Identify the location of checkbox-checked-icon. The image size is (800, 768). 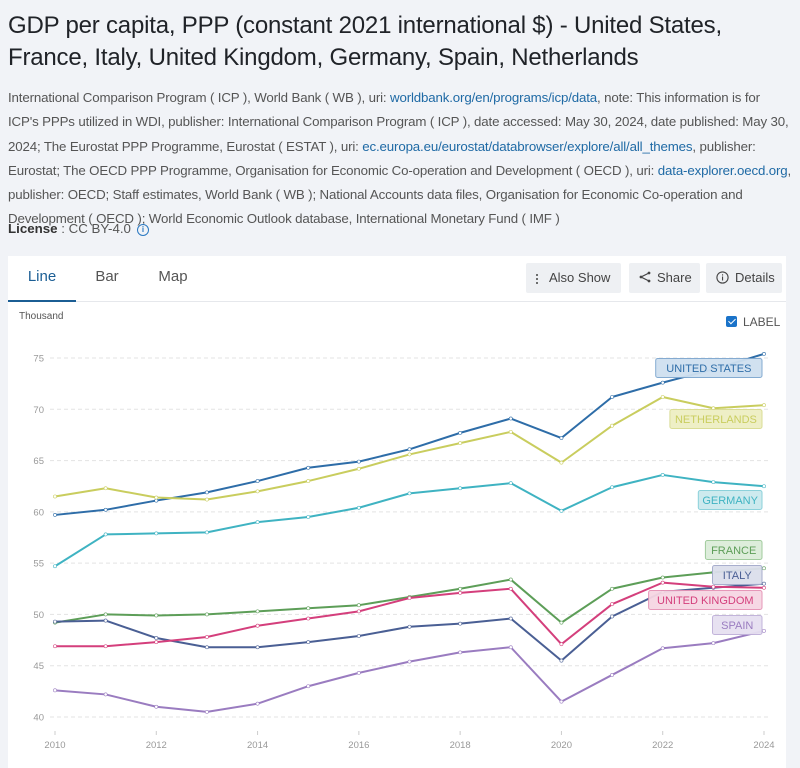
(731, 321).